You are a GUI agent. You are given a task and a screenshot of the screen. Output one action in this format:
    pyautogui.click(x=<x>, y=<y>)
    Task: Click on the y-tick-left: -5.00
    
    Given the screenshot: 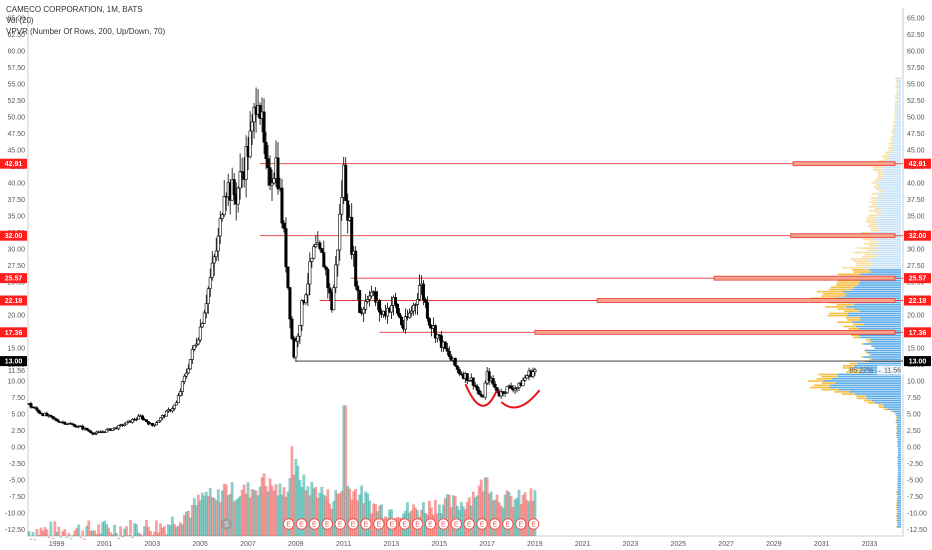 What is the action you would take?
    pyautogui.click(x=17, y=480)
    